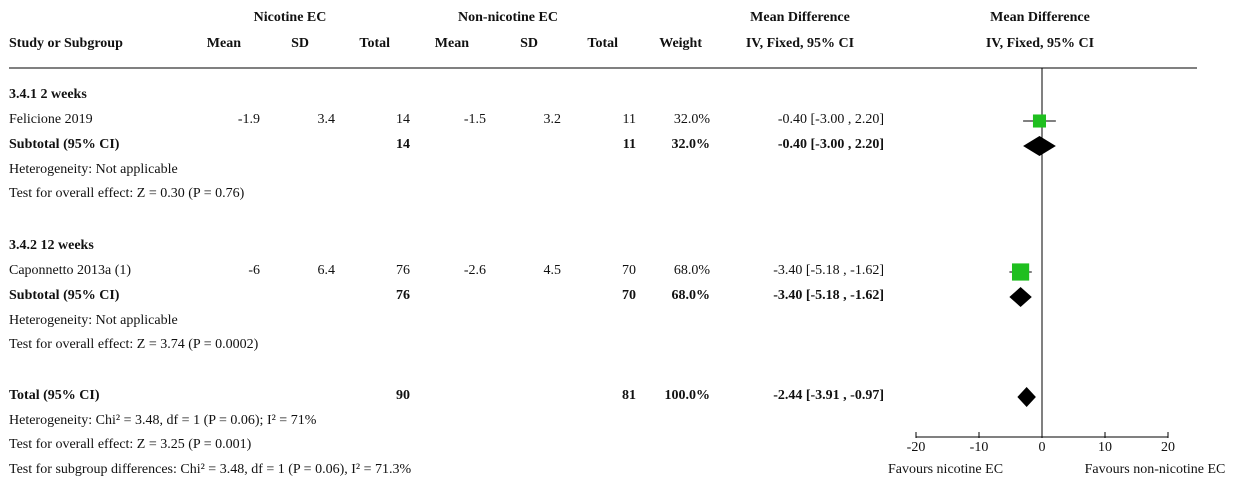  What do you see at coordinates (800, 17) in the screenshot?
I see `md-header: Mean Difference` at bounding box center [800, 17].